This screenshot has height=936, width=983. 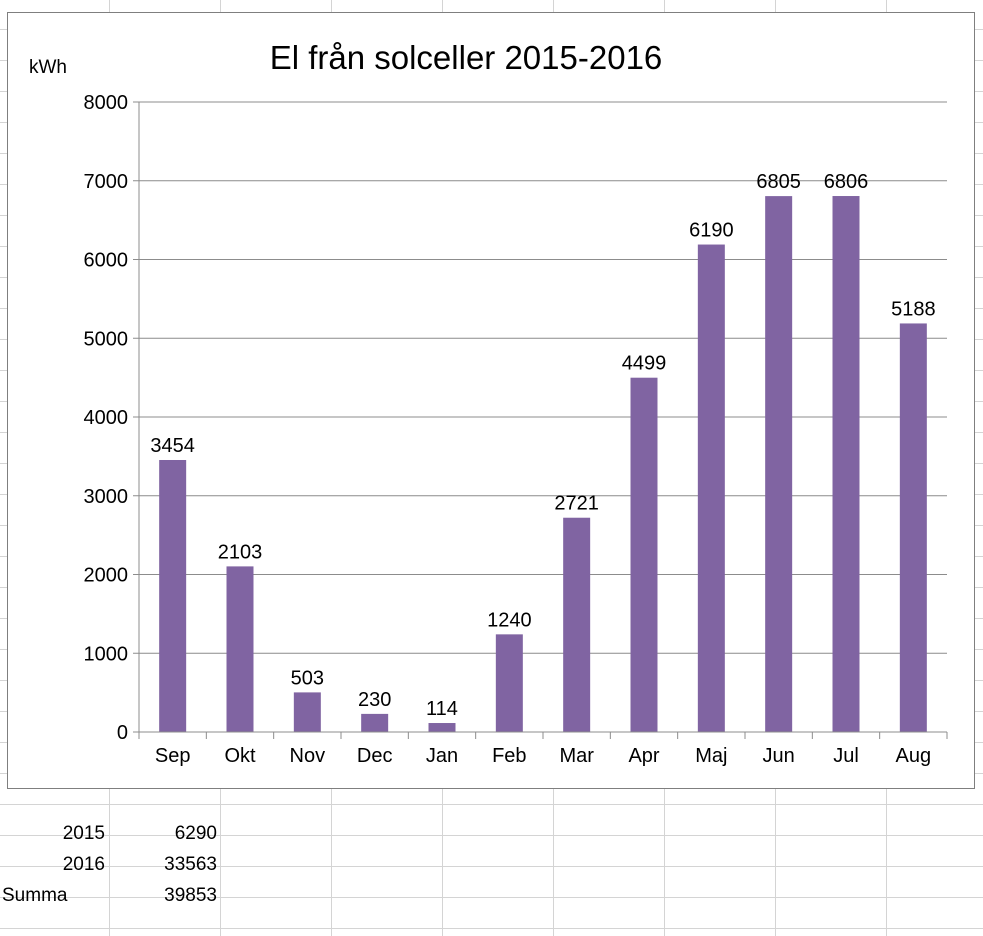 I want to click on y-axis-unit-label: kWh, so click(x=48, y=67).